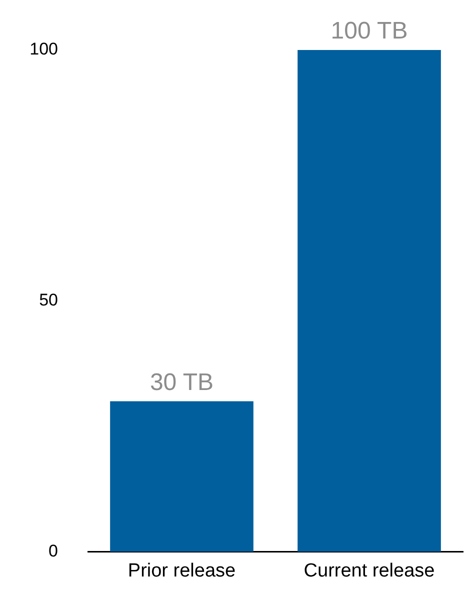 The image size is (475, 600). What do you see at coordinates (53, 550) in the screenshot?
I see `y-tick-label: 0` at bounding box center [53, 550].